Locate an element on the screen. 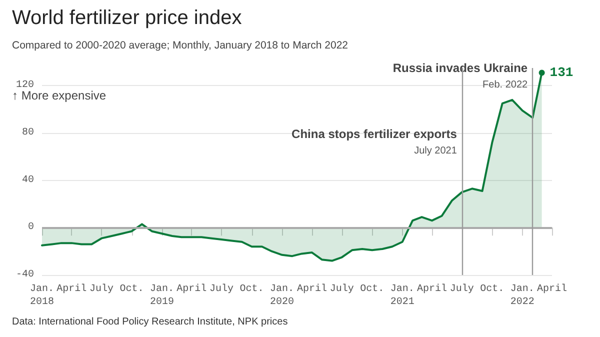  ref-line-label: China stops fertilizer exports July 2021 is located at coordinates (375, 141).